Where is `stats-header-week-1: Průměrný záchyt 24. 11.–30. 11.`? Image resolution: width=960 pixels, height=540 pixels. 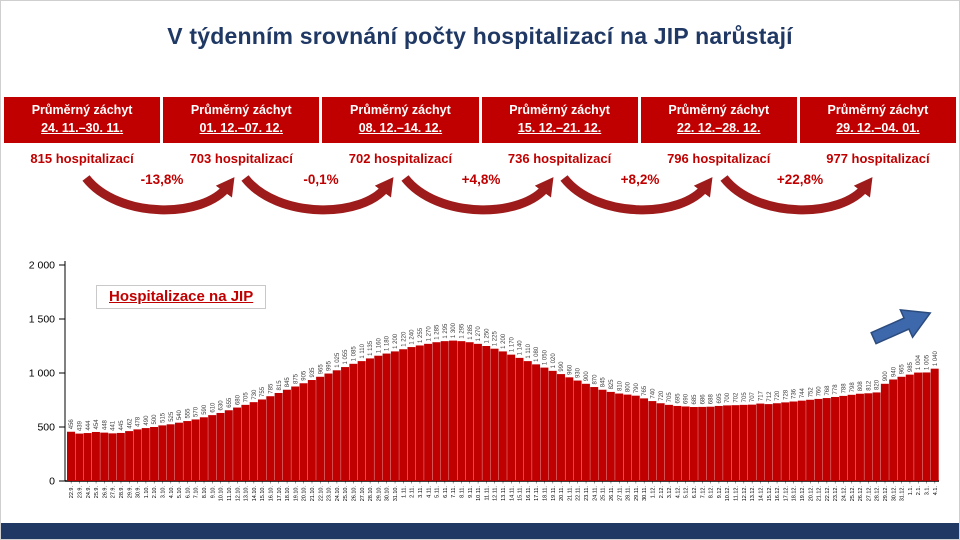 stats-header-week-1: Průměrný záchyt 24. 11.–30. 11. is located at coordinates (82, 120).